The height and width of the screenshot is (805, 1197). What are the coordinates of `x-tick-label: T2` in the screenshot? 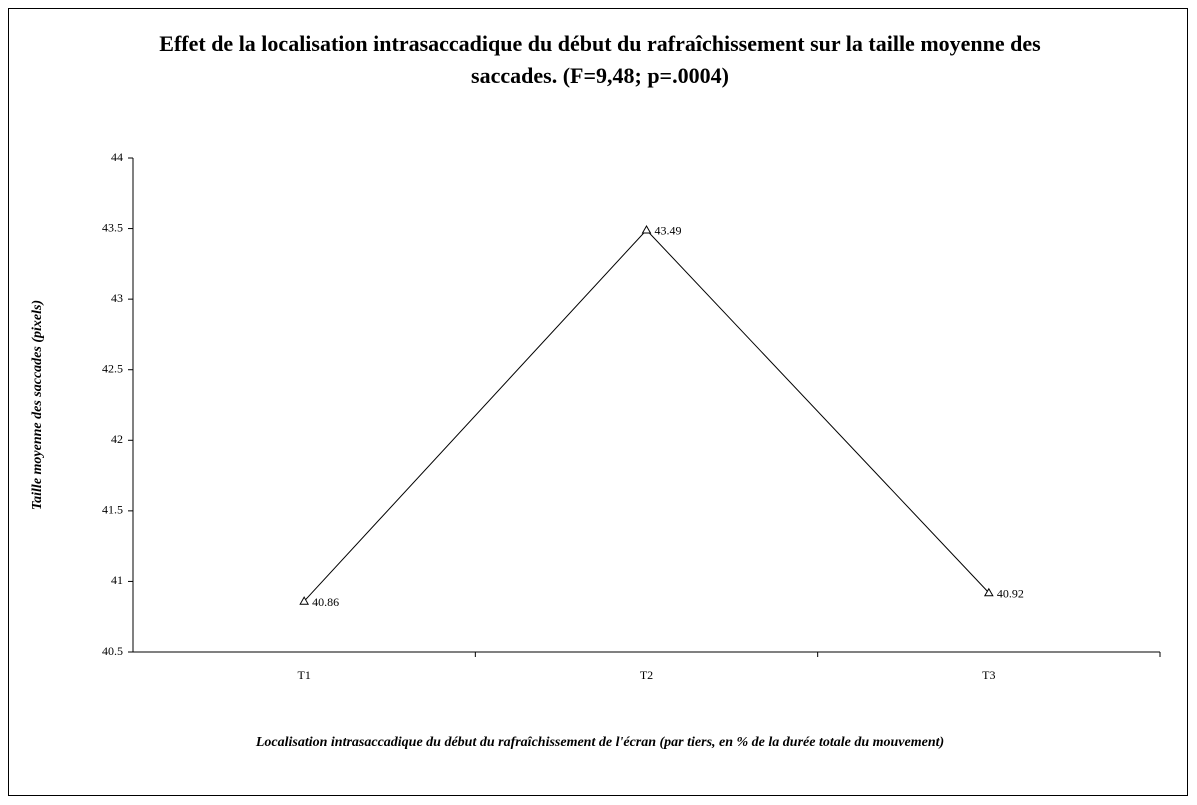 It's located at (646, 675).